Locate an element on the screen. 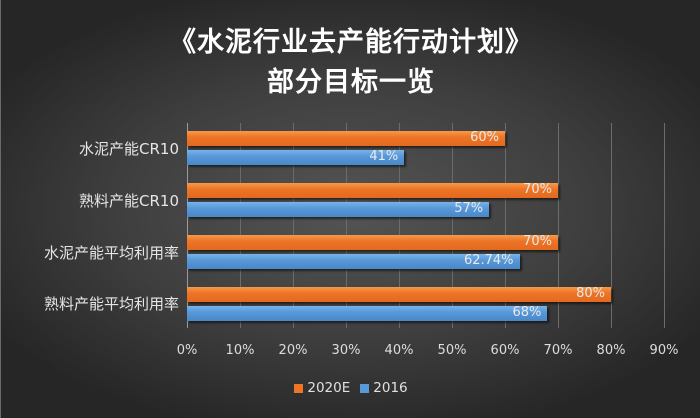 The width and height of the screenshot is (700, 418). bar-value-label: 41% is located at coordinates (384, 156).